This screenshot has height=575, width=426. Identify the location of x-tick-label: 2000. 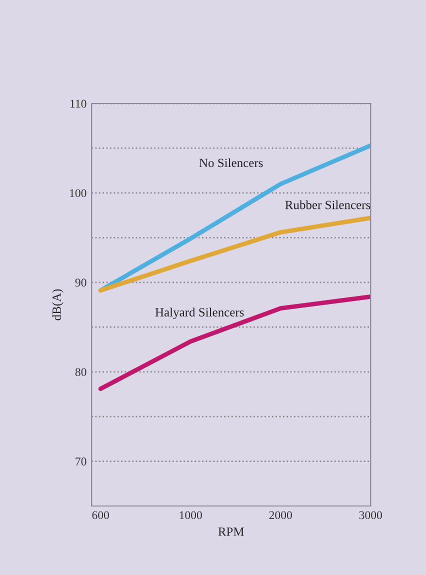
(280, 515).